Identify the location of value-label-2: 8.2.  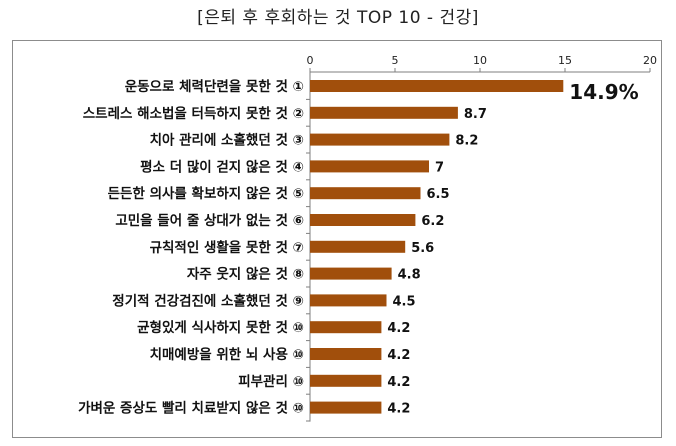
(466, 141).